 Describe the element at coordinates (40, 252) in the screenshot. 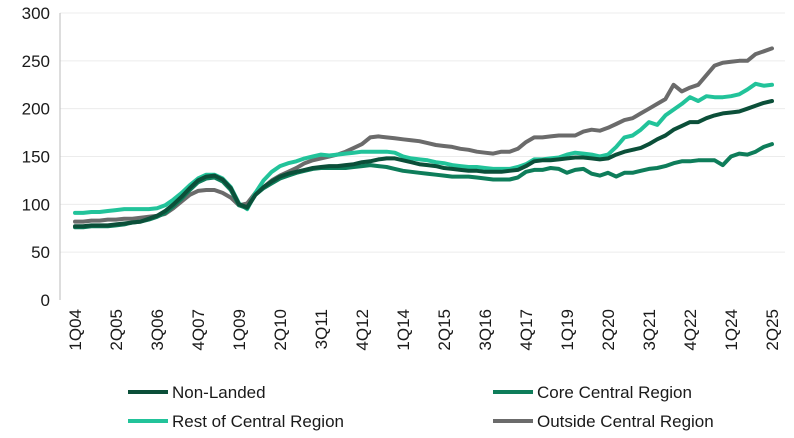

I see `y-tick-label: 50` at that location.